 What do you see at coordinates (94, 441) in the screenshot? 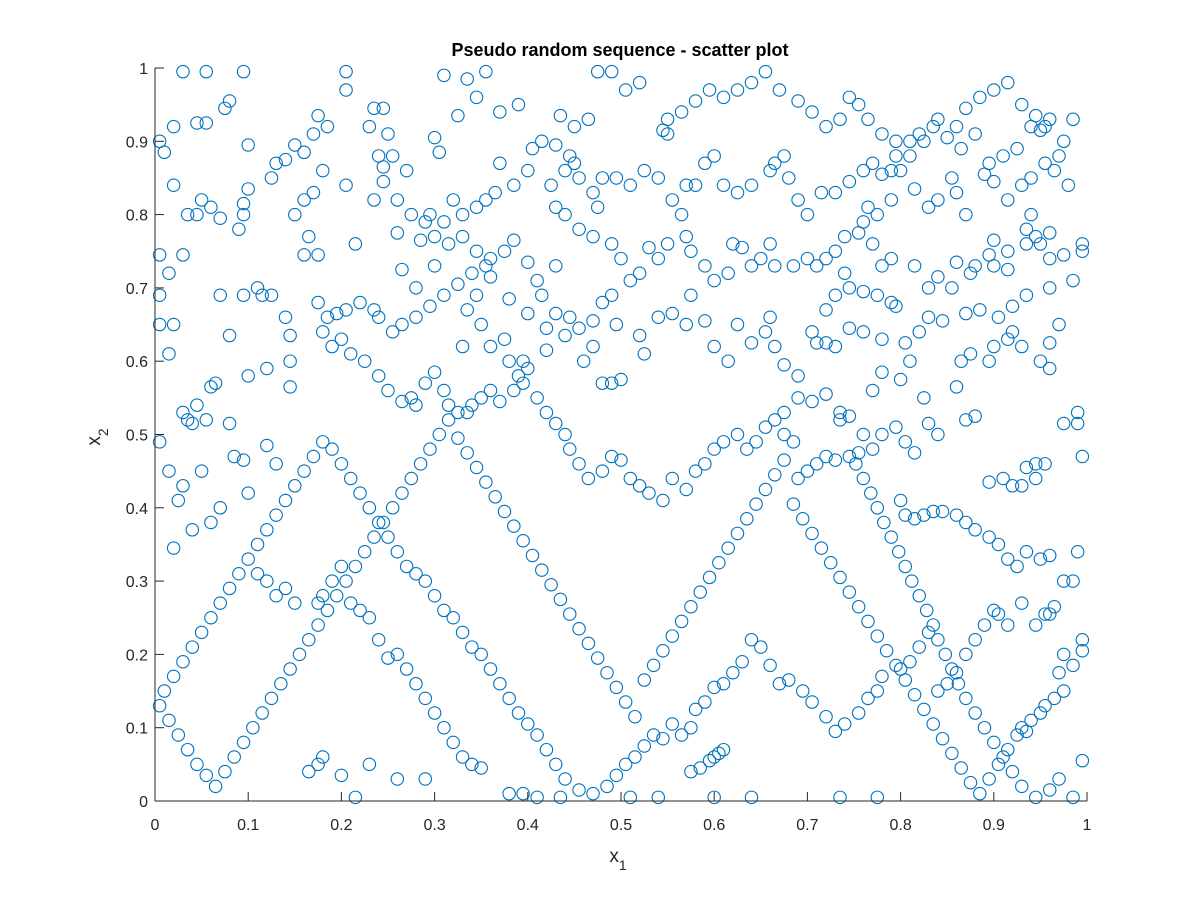
I see `y-axis-label-base: x` at bounding box center [94, 441].